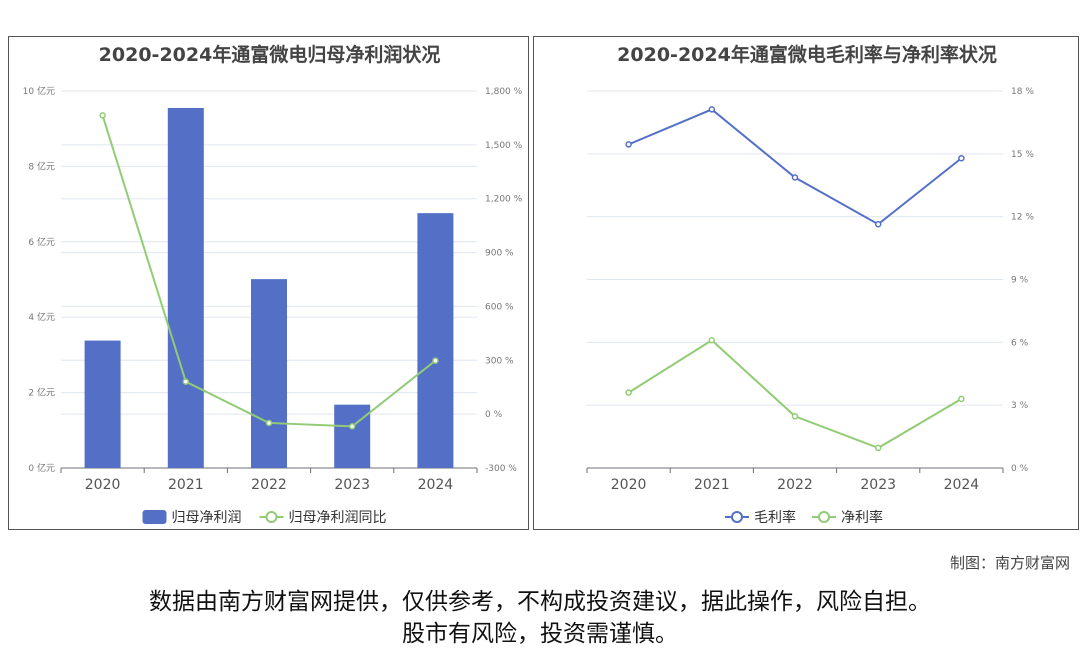  I want to click on y-right-tick-label: 600 %, so click(499, 307).